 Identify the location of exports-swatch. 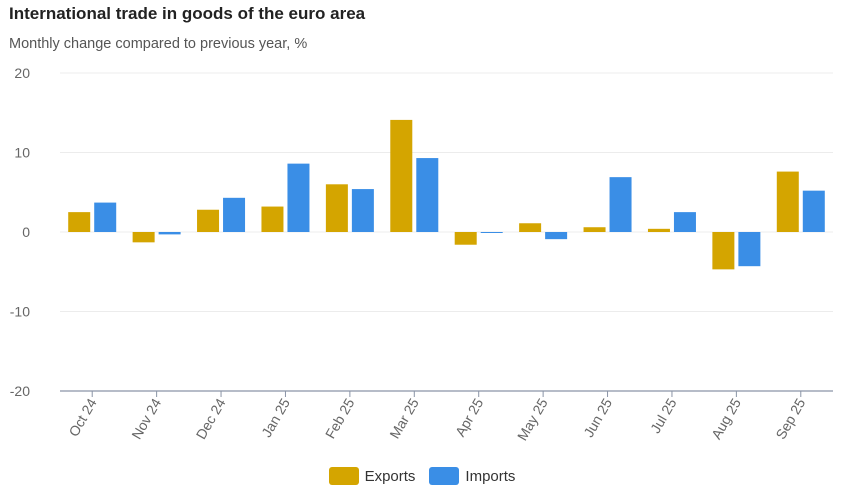
(343, 476).